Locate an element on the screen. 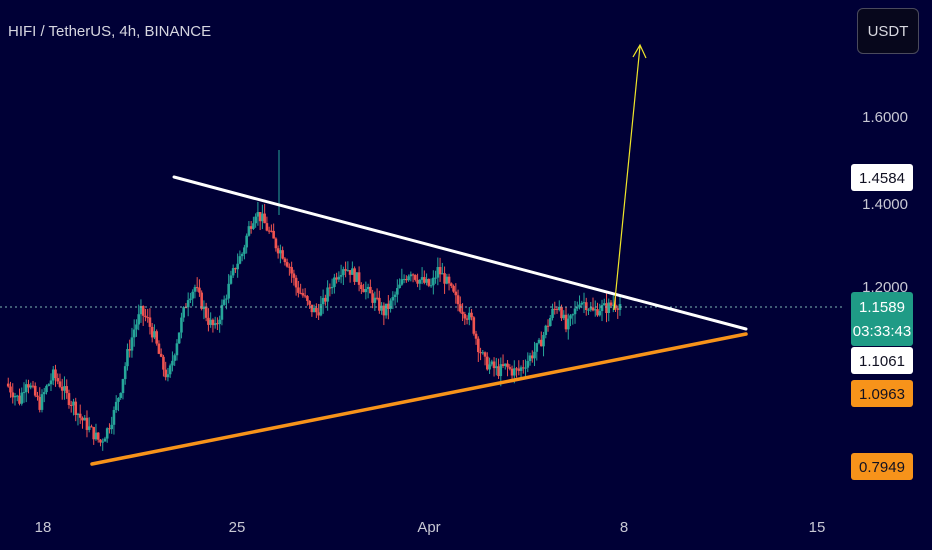 The image size is (932, 550). projection-arrow is located at coordinates (627, 178).